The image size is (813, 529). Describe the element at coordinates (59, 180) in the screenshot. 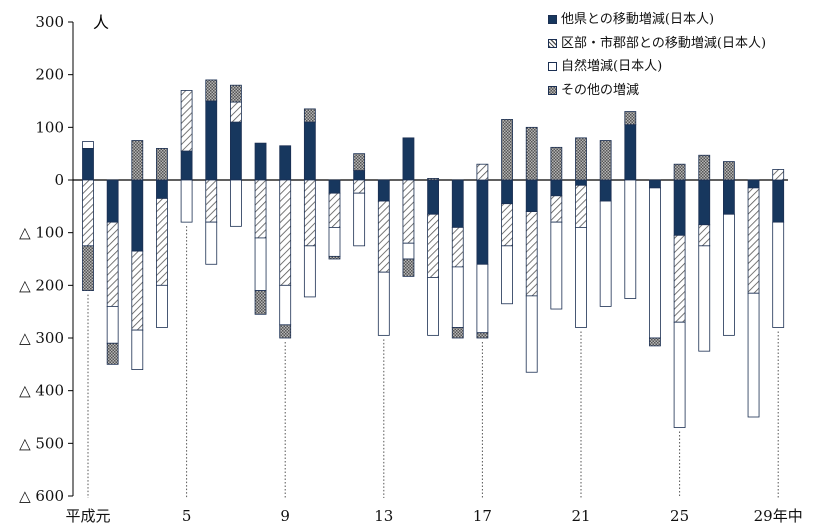

I see `y-tick-label: 0` at that location.